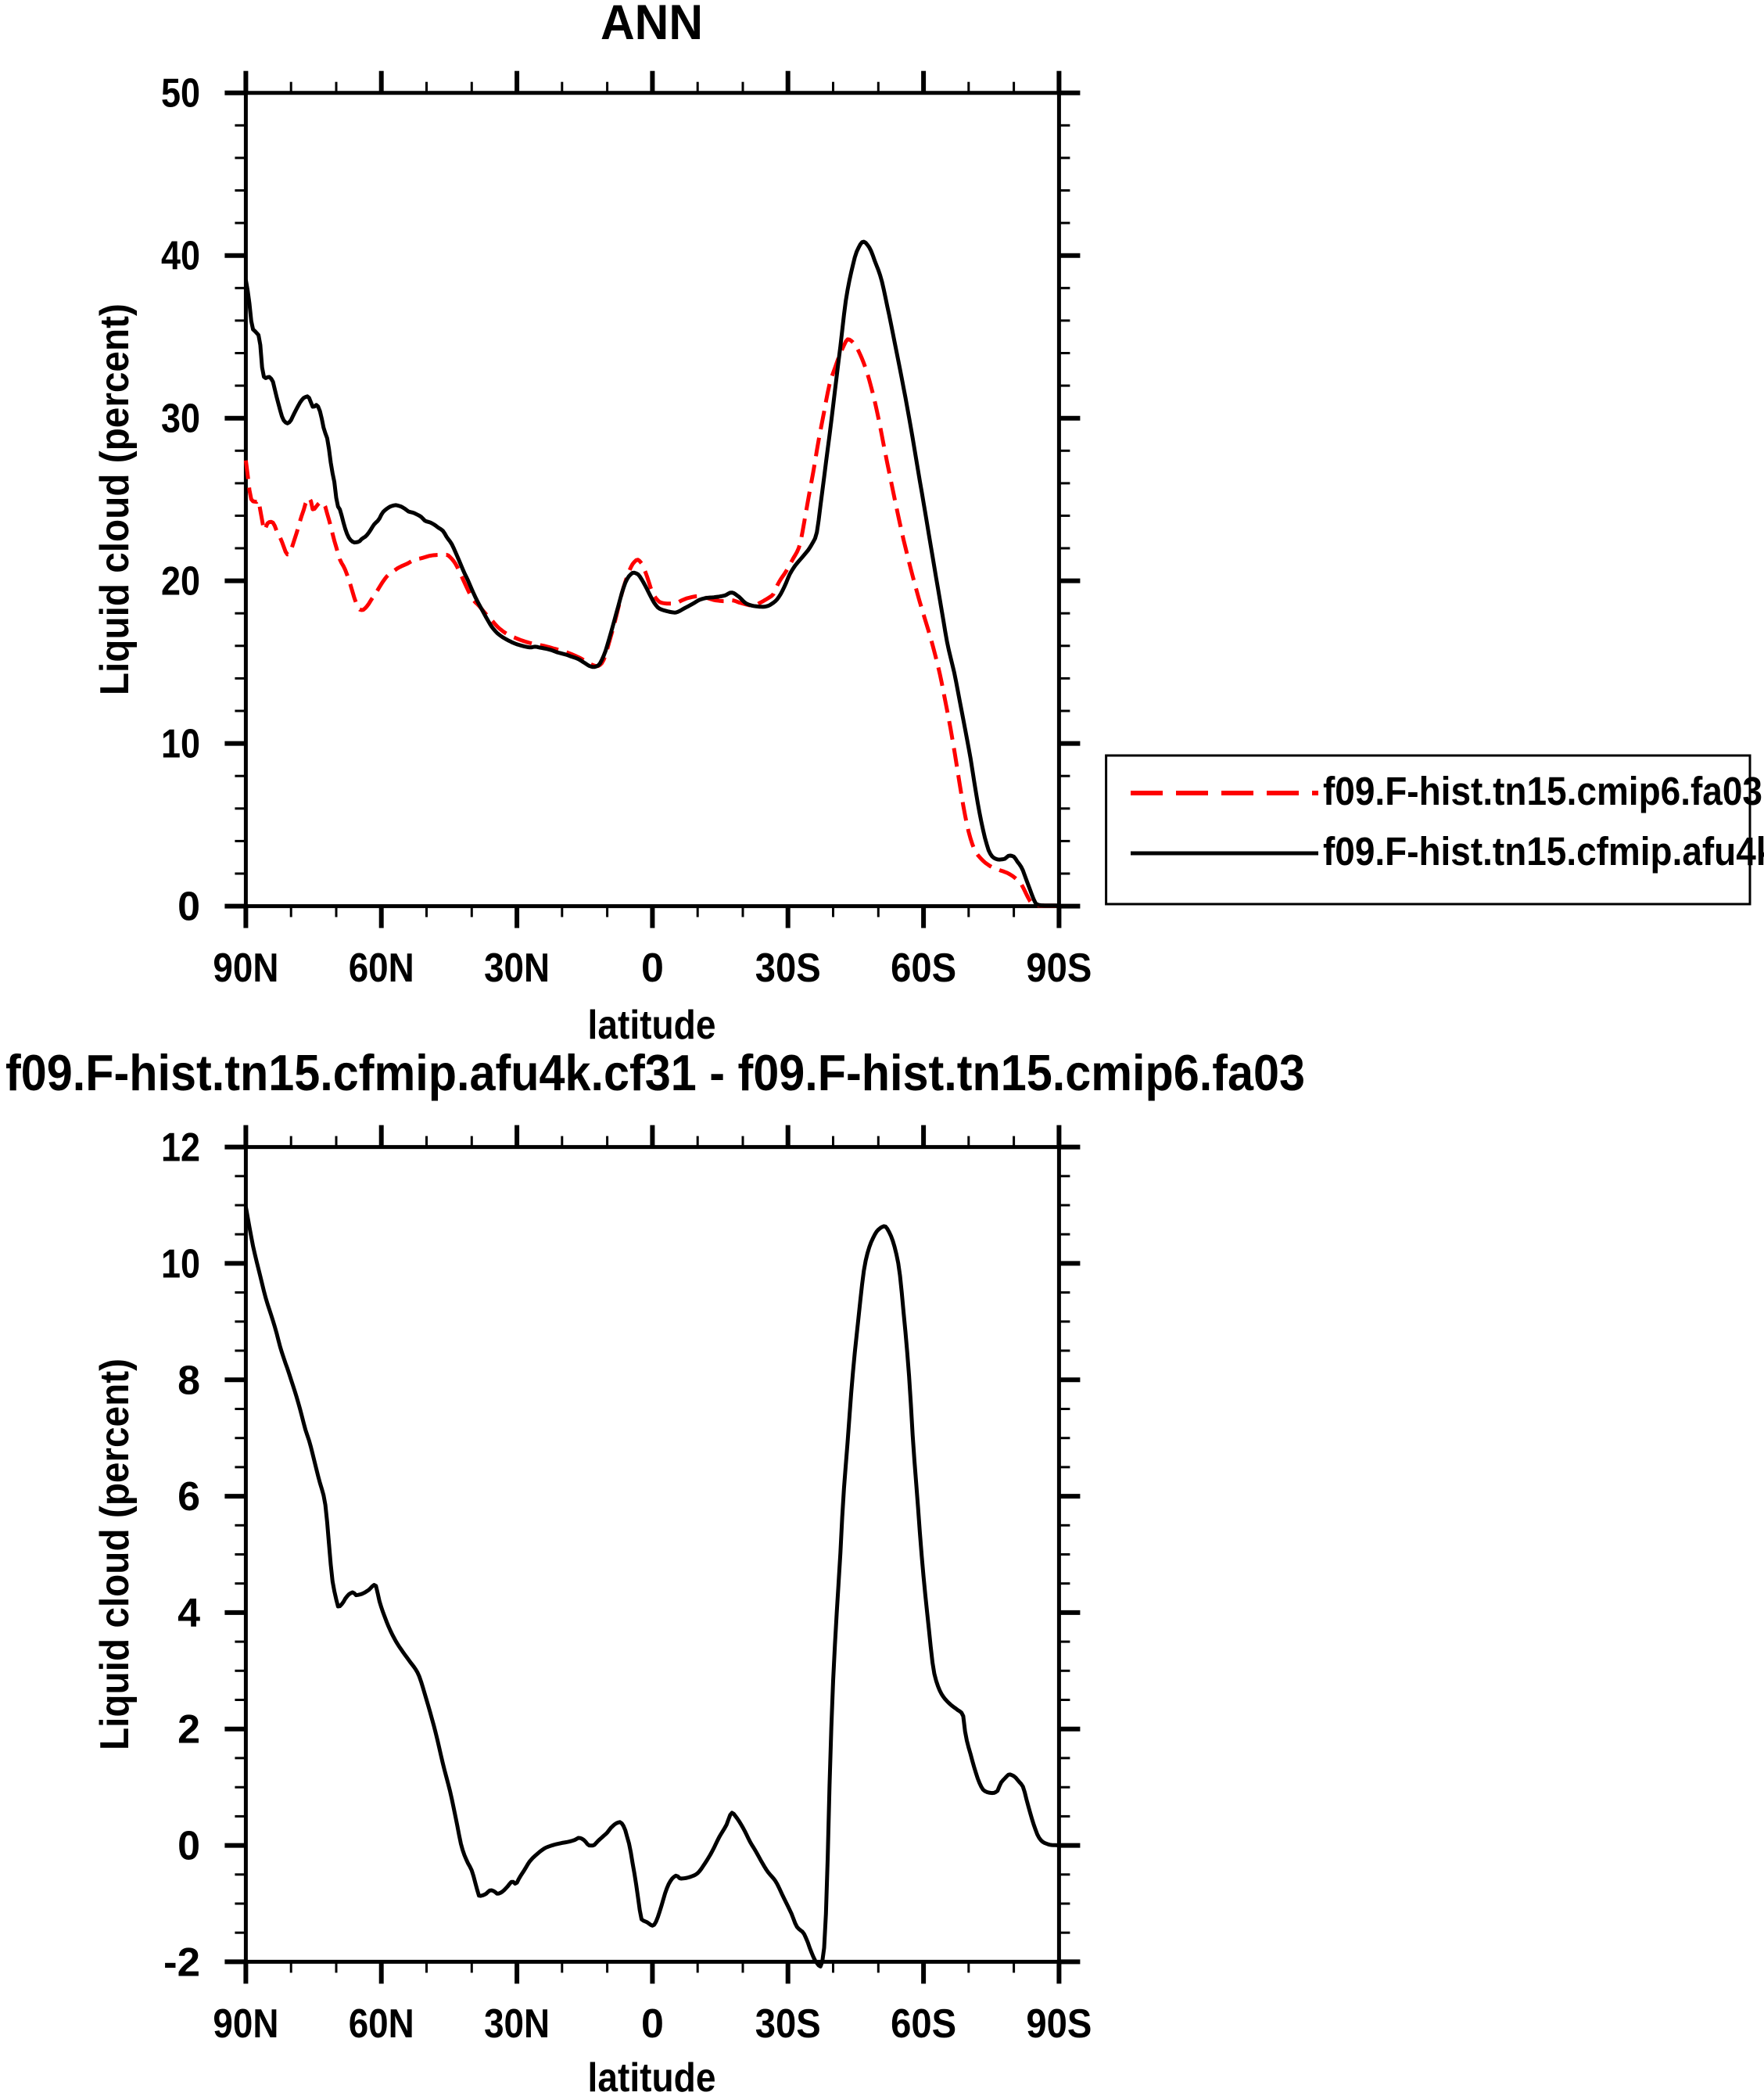 The image size is (1764, 2096). What do you see at coordinates (188, 1380) in the screenshot?
I see `svg-text: 8` at bounding box center [188, 1380].